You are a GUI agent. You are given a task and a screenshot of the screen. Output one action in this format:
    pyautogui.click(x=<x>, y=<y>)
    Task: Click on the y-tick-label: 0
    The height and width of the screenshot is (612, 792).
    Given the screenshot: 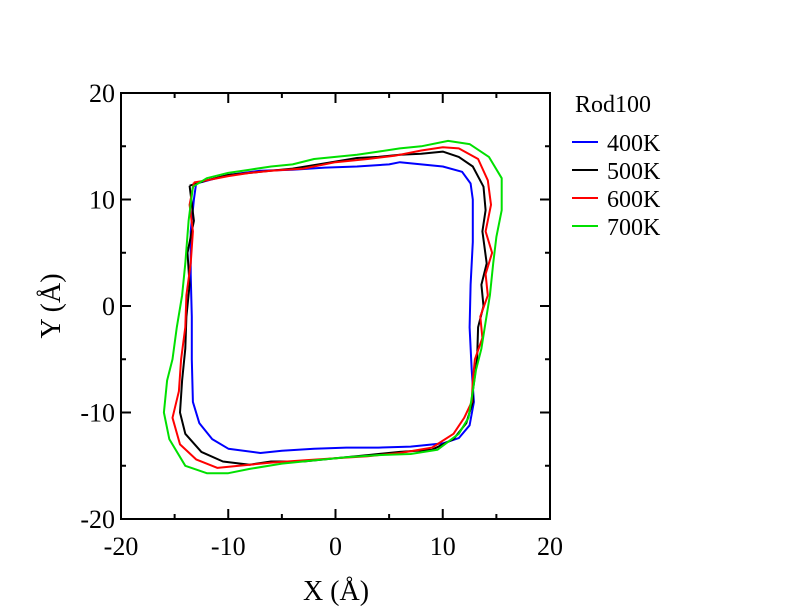 What is the action you would take?
    pyautogui.click(x=108, y=306)
    